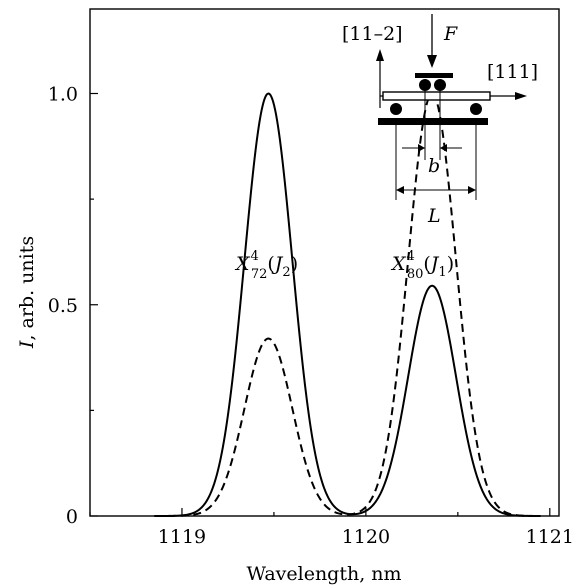  What do you see at coordinates (182, 537) in the screenshot?
I see `x-tick-label: 1119` at bounding box center [182, 537].